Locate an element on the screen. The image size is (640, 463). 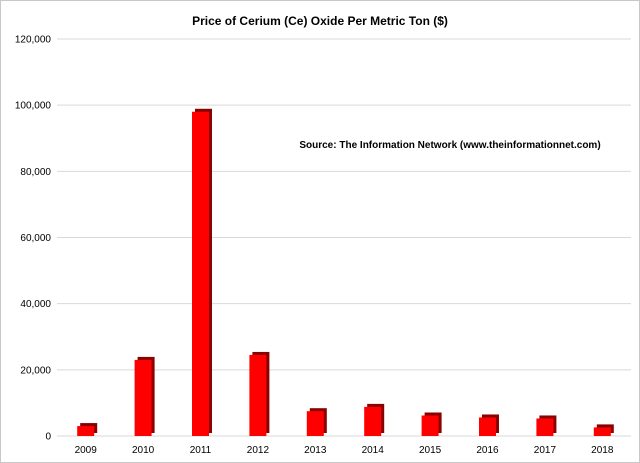
bar-2014 is located at coordinates (373, 421).